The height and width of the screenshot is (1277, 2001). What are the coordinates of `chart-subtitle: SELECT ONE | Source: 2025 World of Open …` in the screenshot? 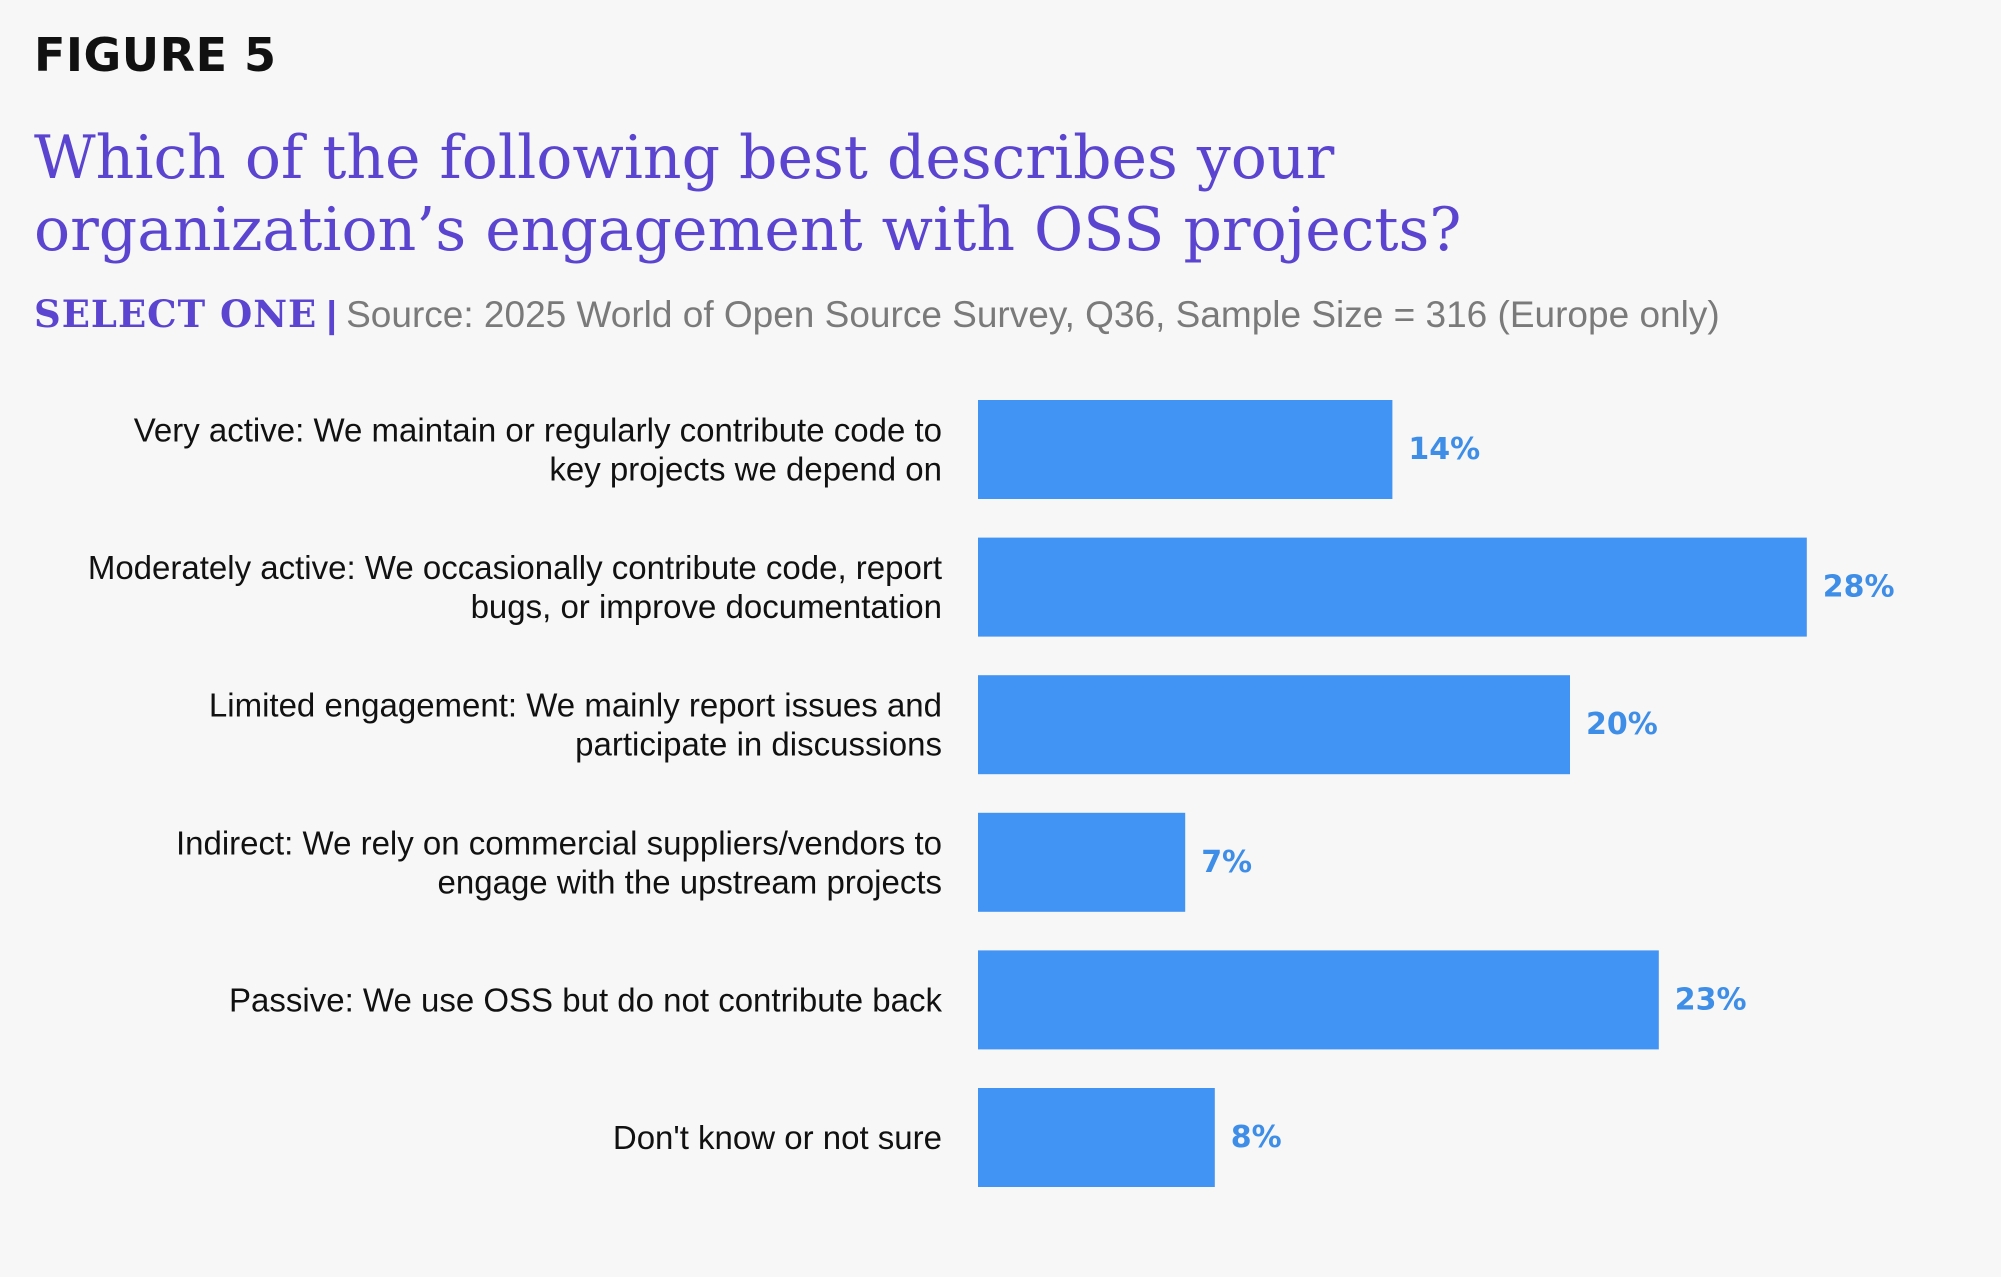 It's located at (877, 314).